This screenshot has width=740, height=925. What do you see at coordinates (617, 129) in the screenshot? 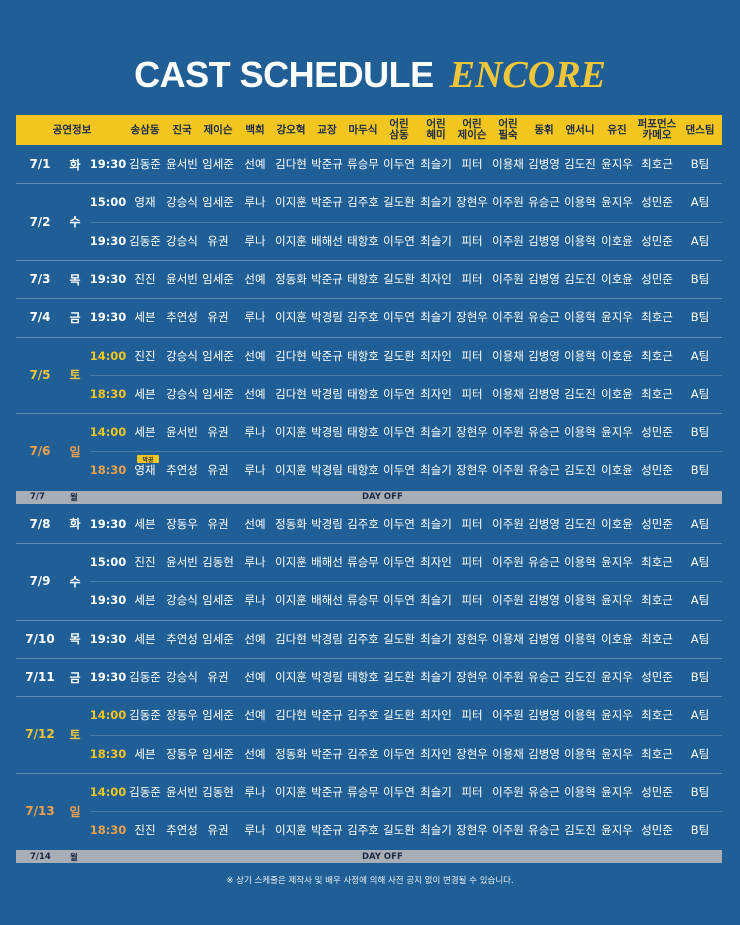
I see `header-cell: 유진` at bounding box center [617, 129].